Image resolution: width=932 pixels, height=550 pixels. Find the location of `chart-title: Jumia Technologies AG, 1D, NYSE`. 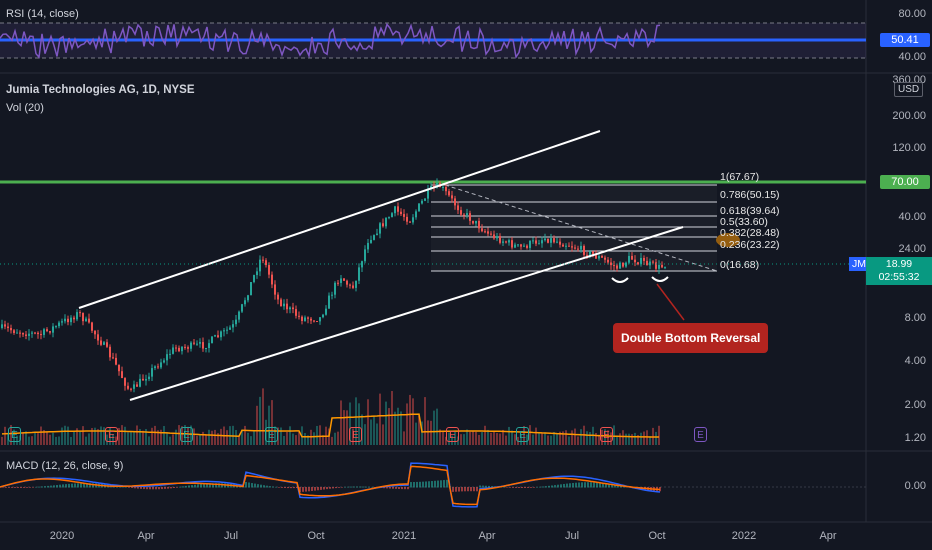

chart-title: Jumia Technologies AG, 1D, NYSE is located at coordinates (100, 90).